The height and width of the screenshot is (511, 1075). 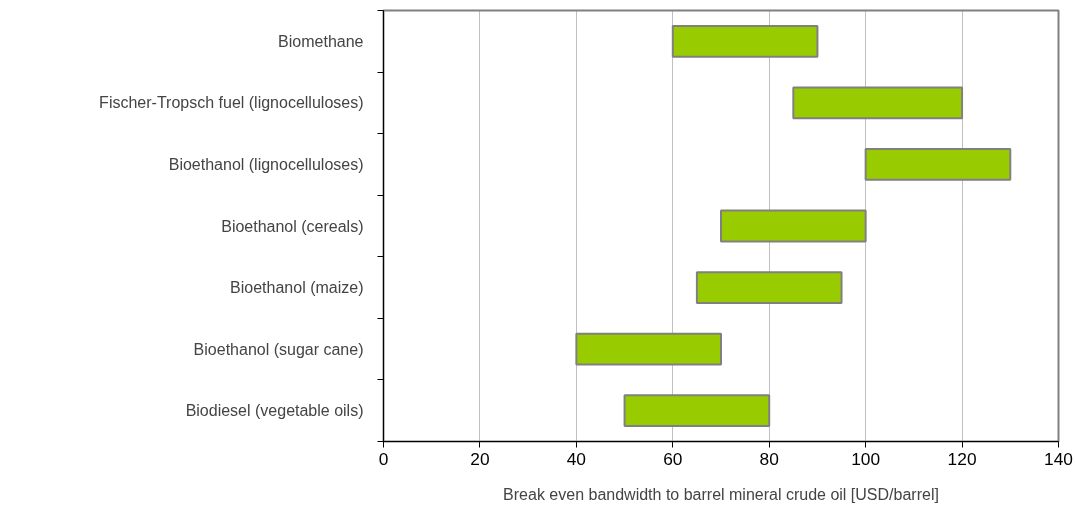 I want to click on y-tick-label: Fischer-Tropsch fuel (lignocelluloses), so click(x=231, y=103).